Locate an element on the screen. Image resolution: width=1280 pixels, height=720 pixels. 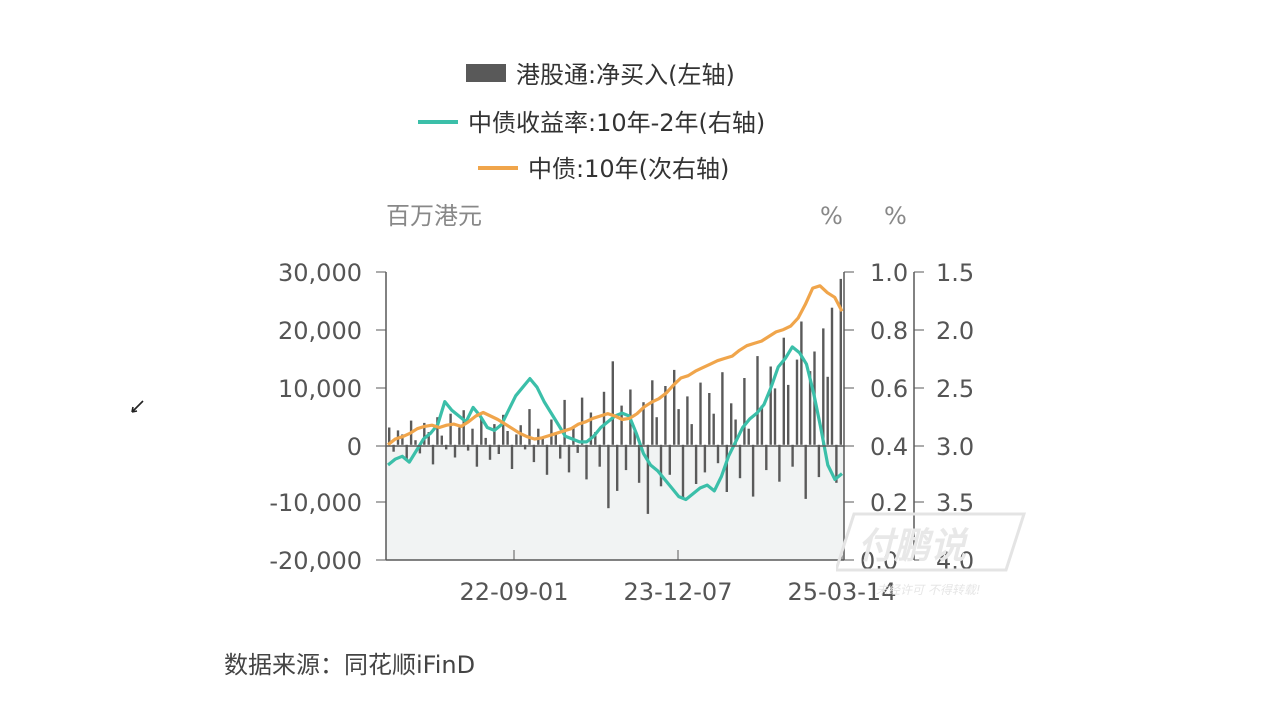
legend-label-spread: 中债收益率:10年-2年(右轴) is located at coordinates (616, 123).